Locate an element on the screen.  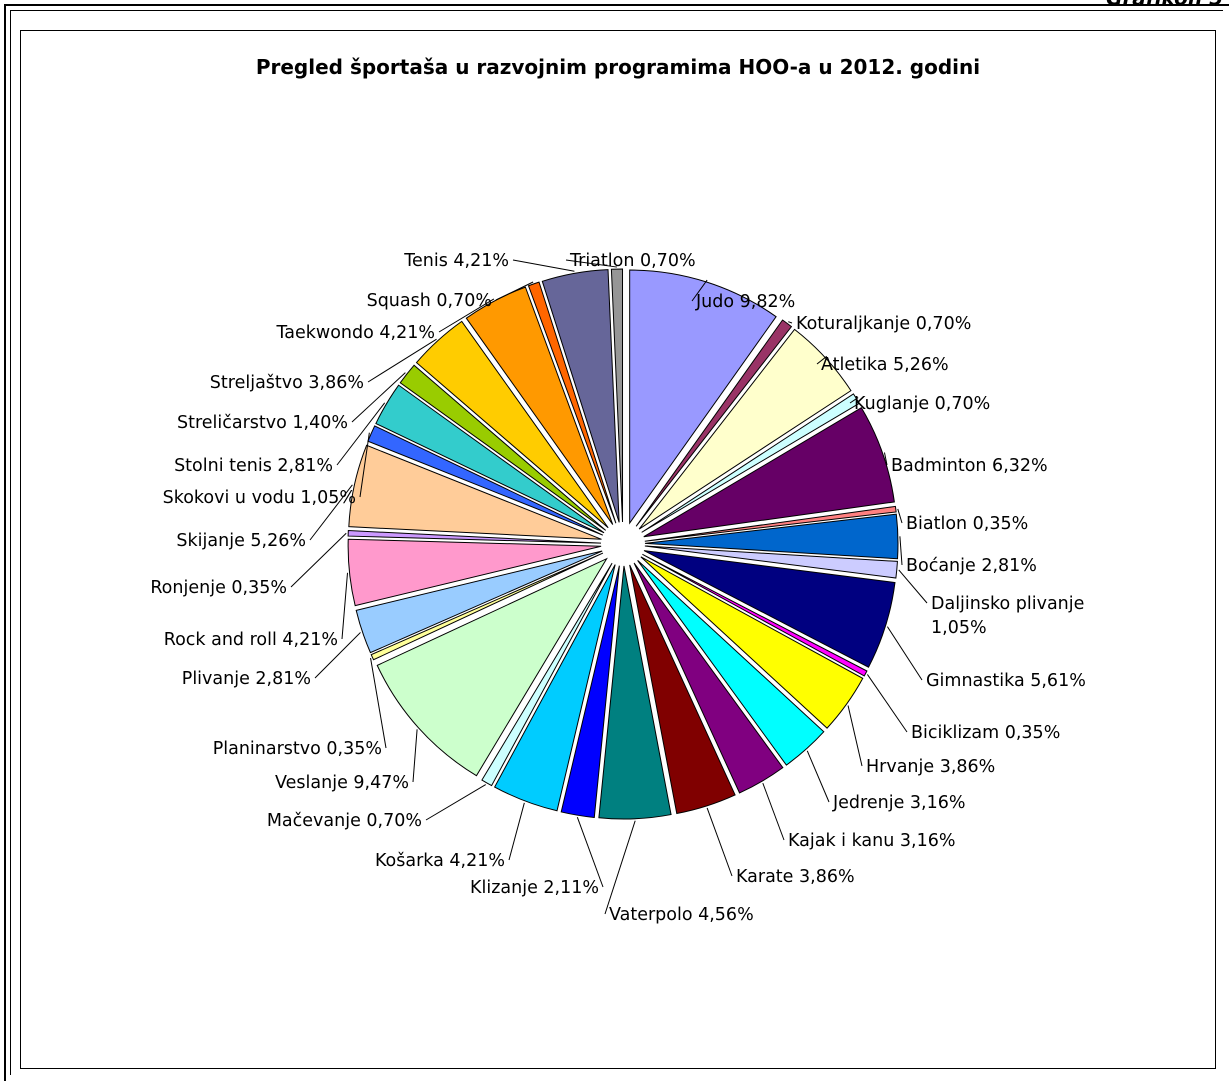
data-label: Boćanje 2,81% is located at coordinates (971, 566).